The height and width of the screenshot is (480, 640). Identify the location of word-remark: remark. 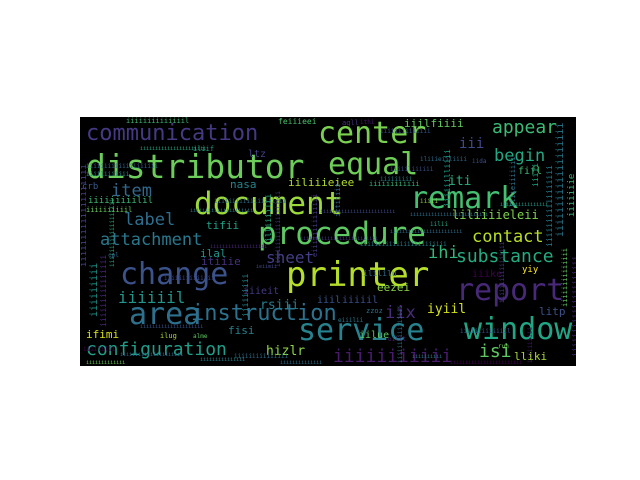
(464, 198).